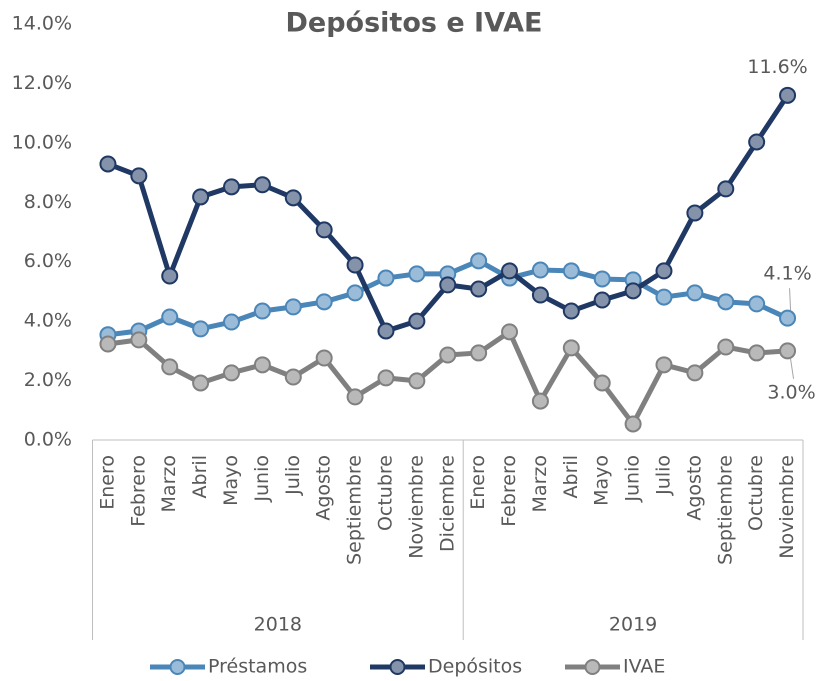 The image size is (817, 681). Describe the element at coordinates (756, 493) in the screenshot. I see `x-tick-label: Octubre` at that location.